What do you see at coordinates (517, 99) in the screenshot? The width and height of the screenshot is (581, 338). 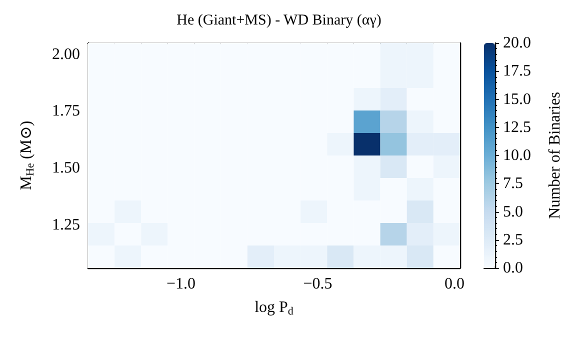 I see `color-bar-label: 15.0` at bounding box center [517, 99].